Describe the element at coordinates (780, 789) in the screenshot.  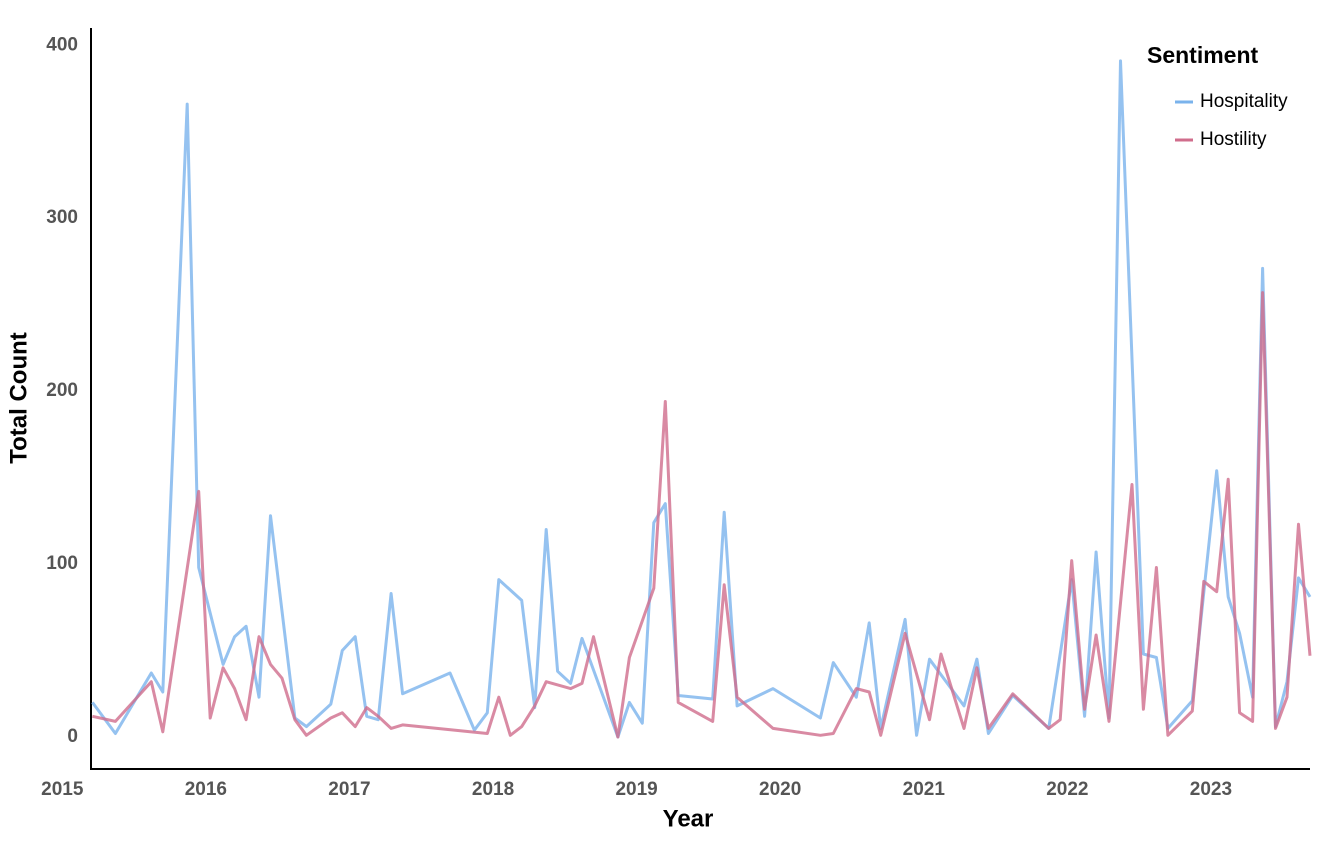
I see `x-tick-label: 2020` at that location.